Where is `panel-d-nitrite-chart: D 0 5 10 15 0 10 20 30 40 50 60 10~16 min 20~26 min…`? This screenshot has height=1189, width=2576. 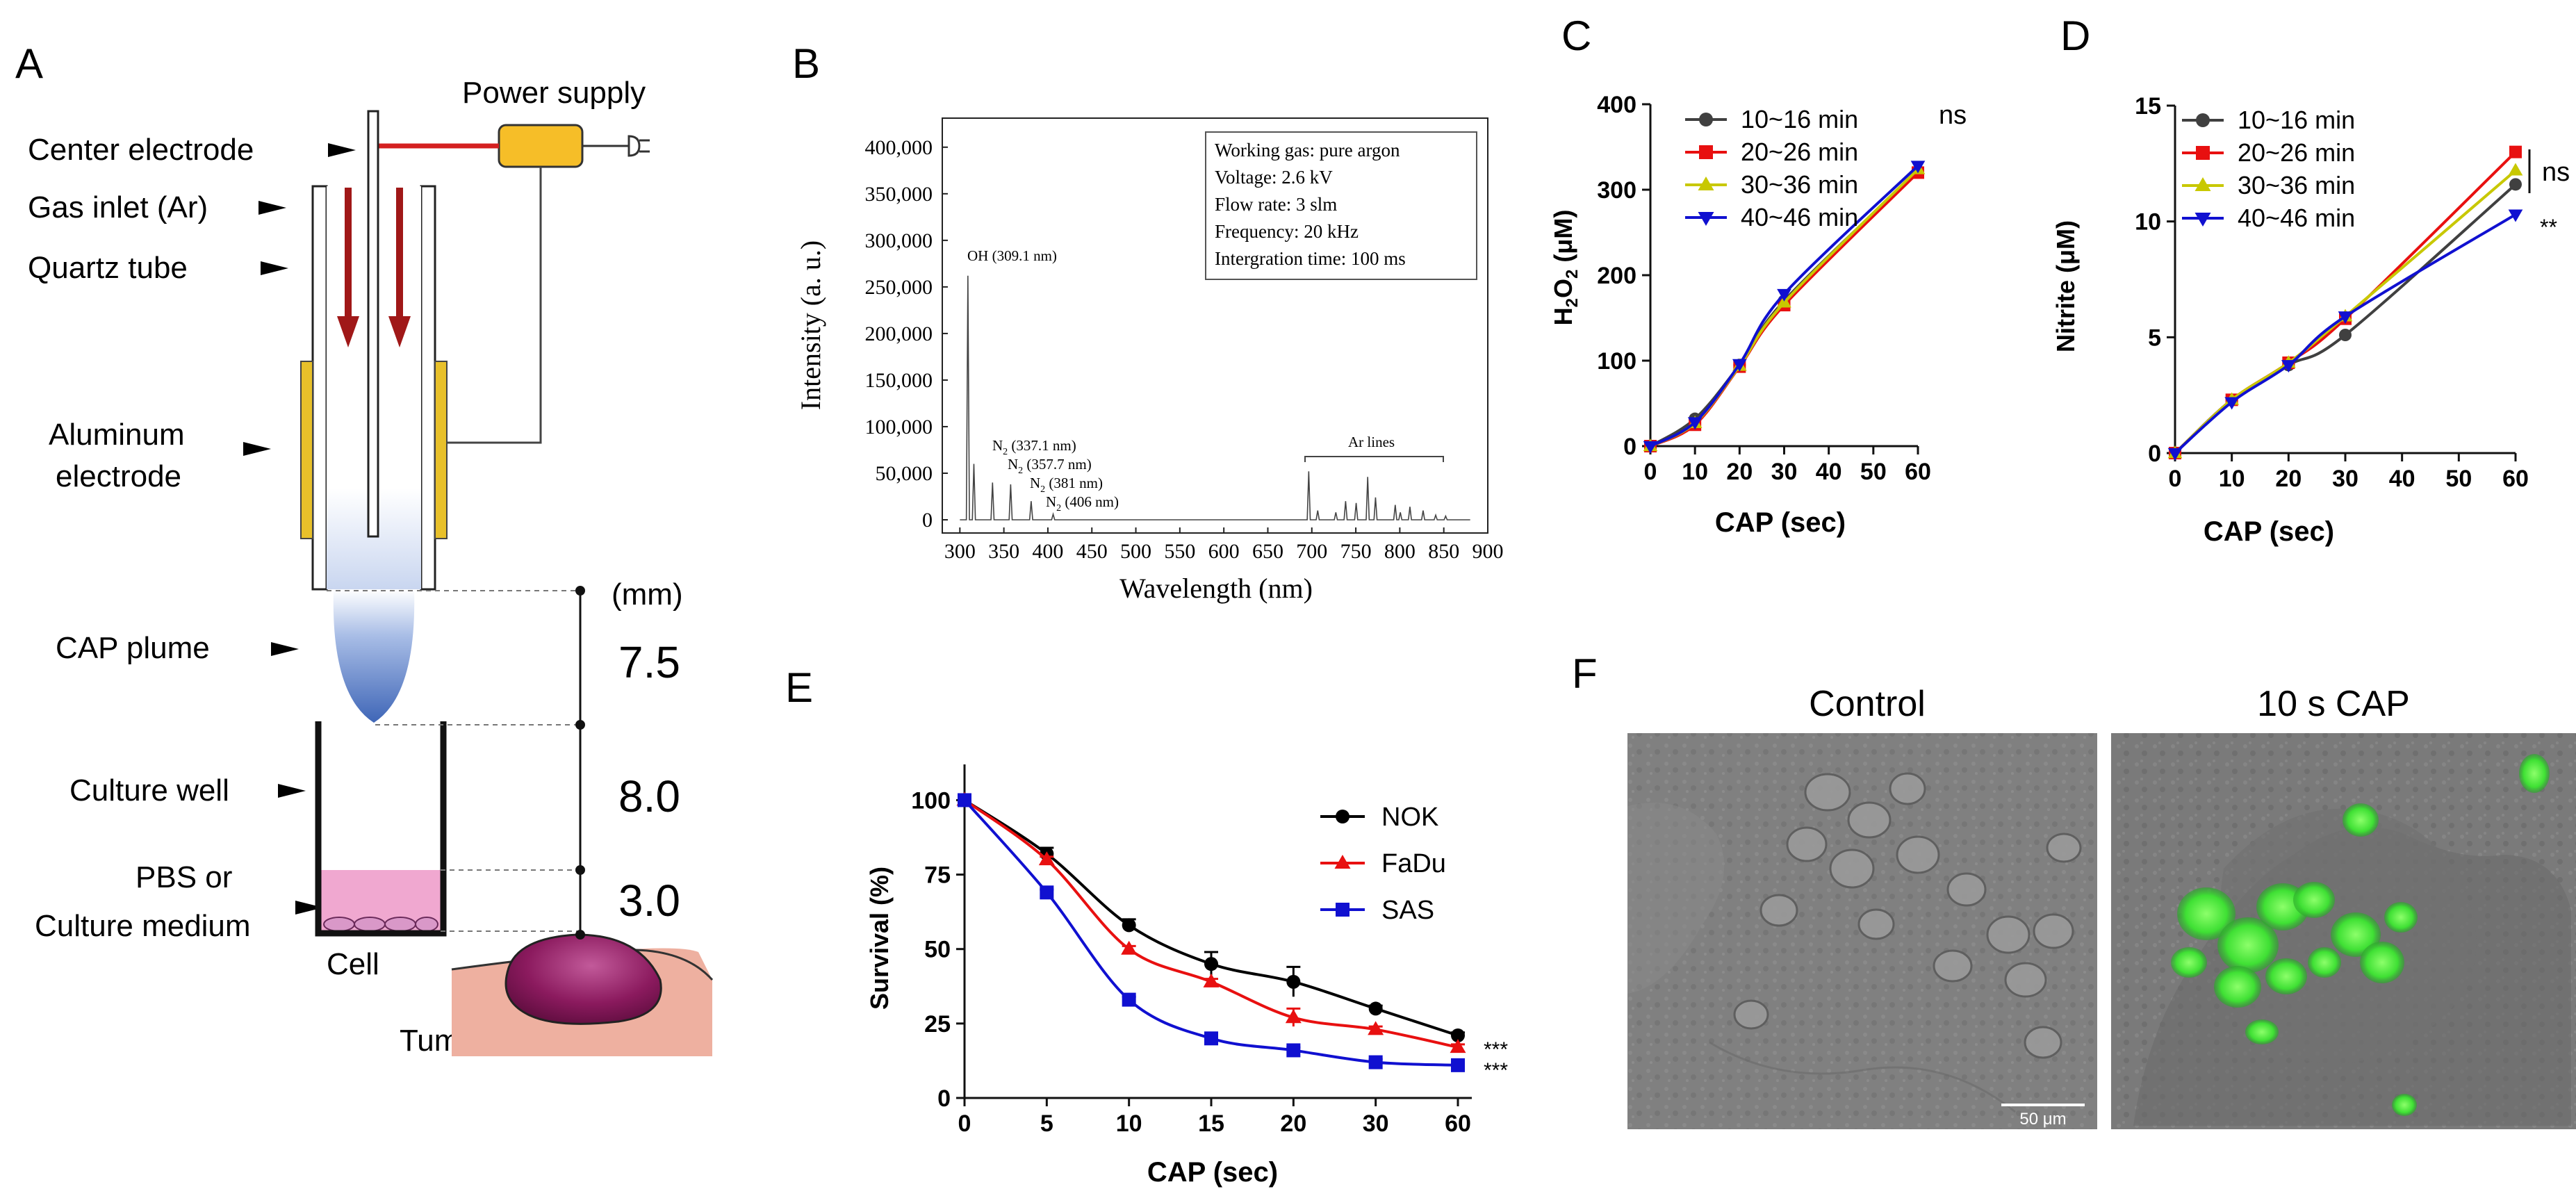
panel-d-nitrite-chart: D 0 5 10 15 0 10 20 30 40 50 60 10~16 min 20~26 min… is located at coordinates (2310, 280).